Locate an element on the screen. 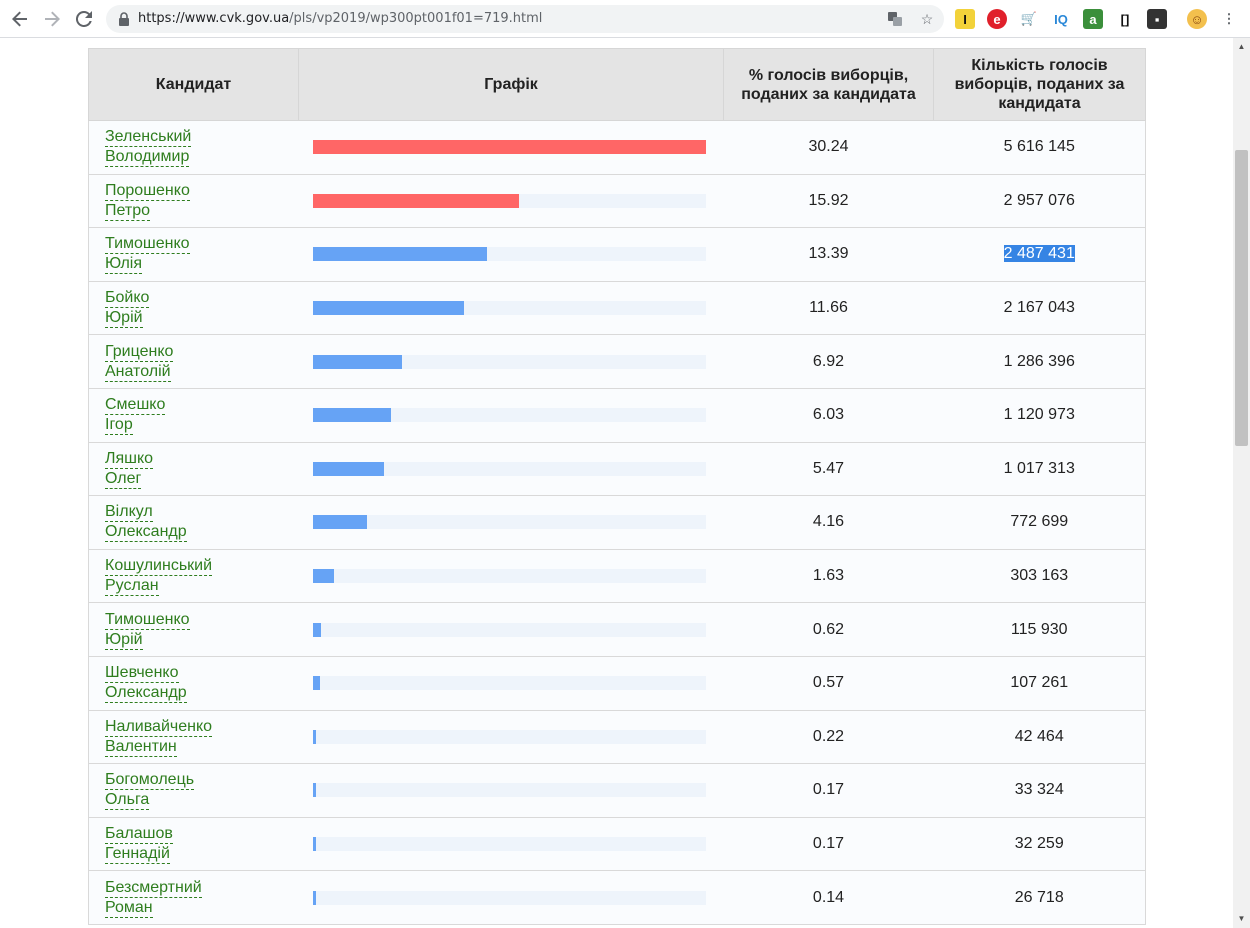  candidate-surname-link: Богомолець is located at coordinates (150, 781).